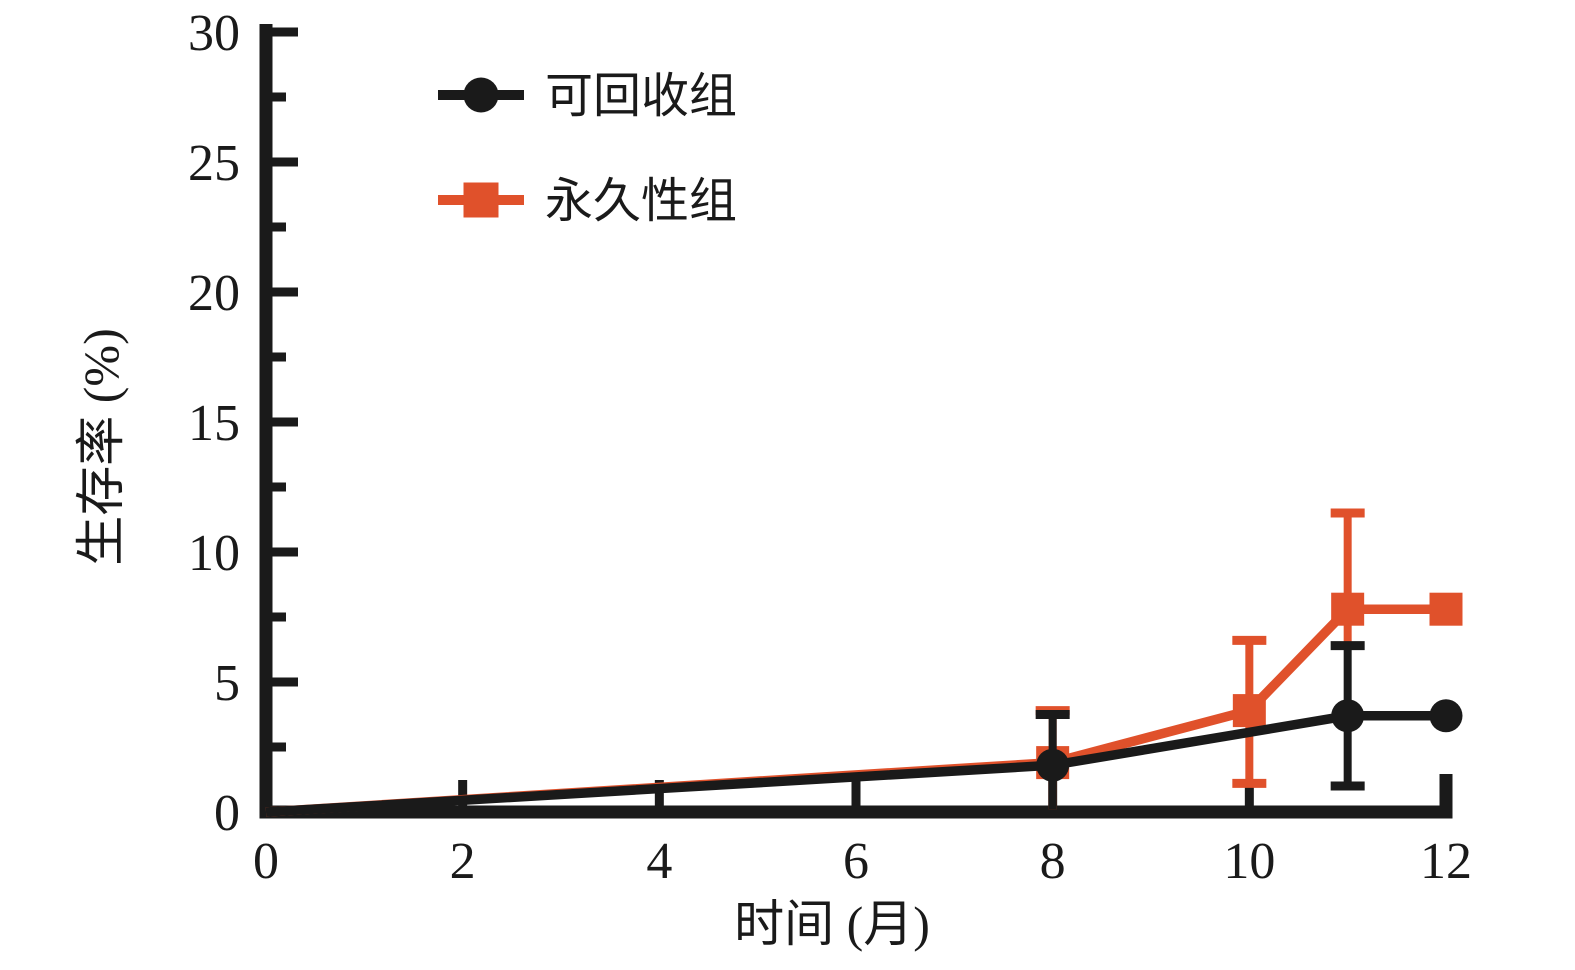 The width and height of the screenshot is (1575, 970). Describe the element at coordinates (214, 33) in the screenshot. I see `y-tick-label: 30` at that location.